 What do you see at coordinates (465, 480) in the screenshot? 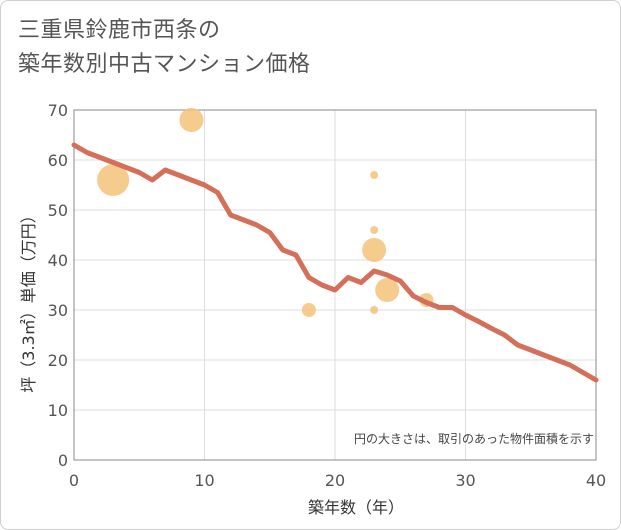
I see `x-tick-3: 30` at bounding box center [465, 480].